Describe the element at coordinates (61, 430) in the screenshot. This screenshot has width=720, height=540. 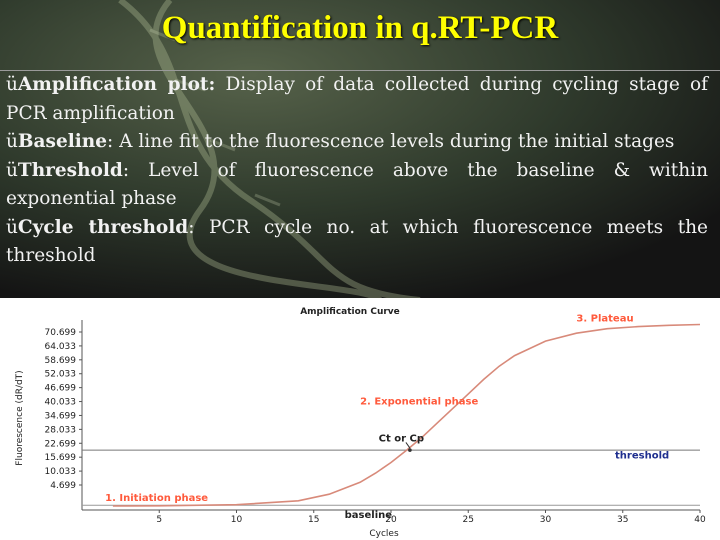
I see `y-tick-label: 28.033` at that location.